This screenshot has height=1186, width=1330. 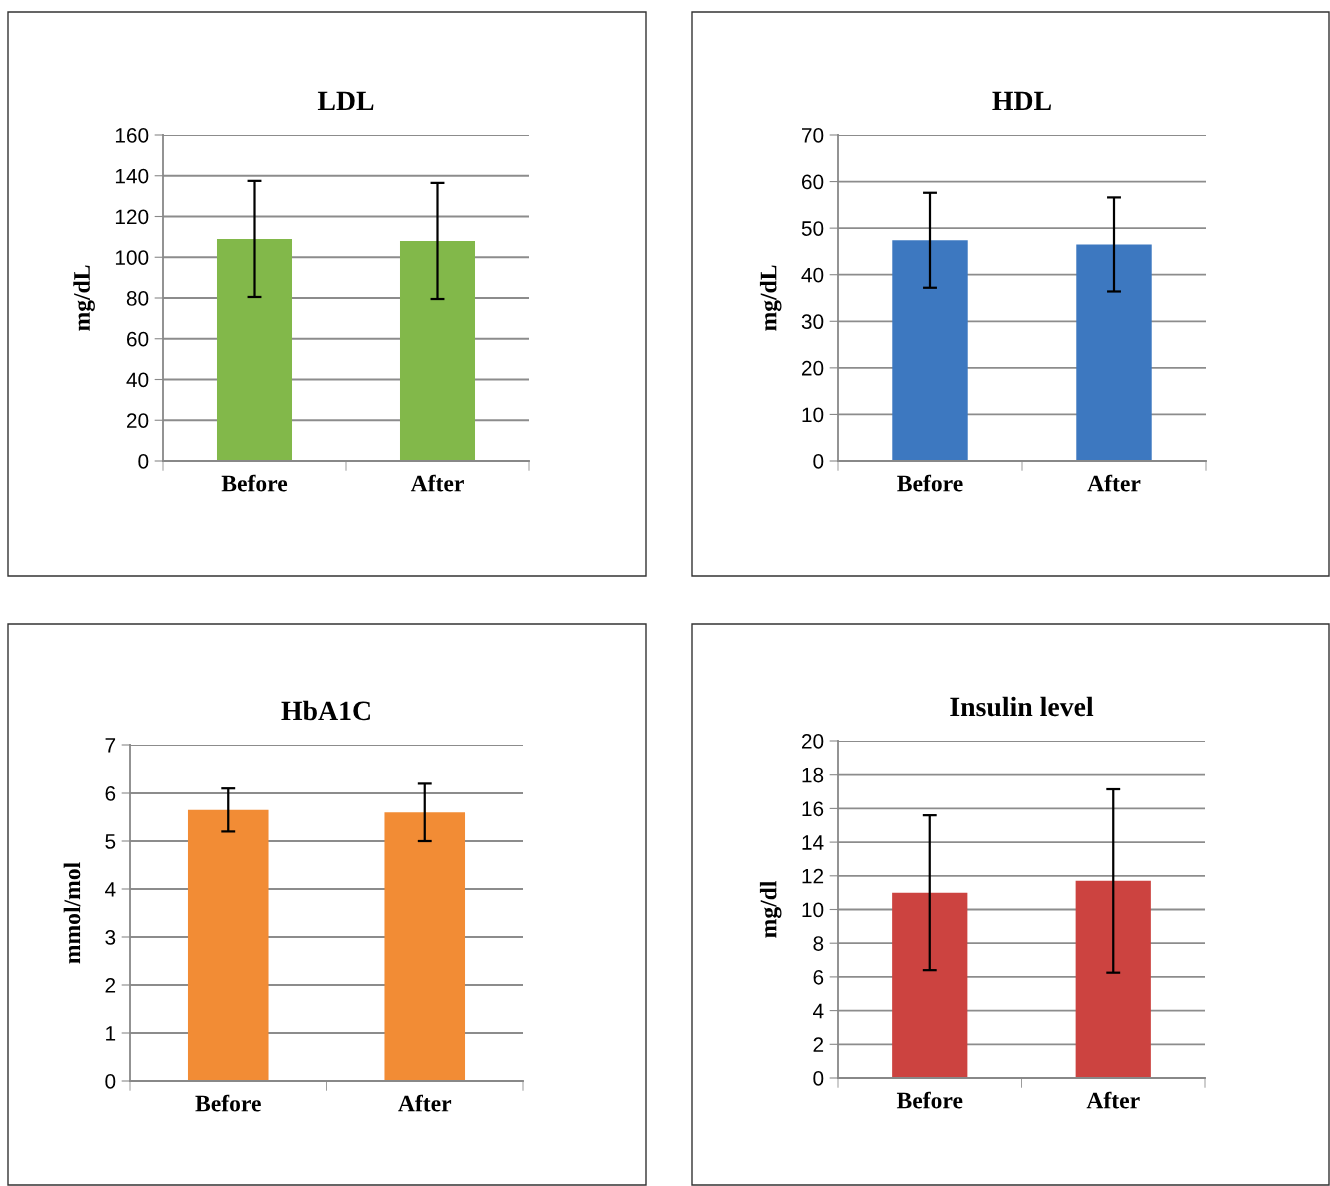 I want to click on y-tick-label: 16, so click(x=813, y=809).